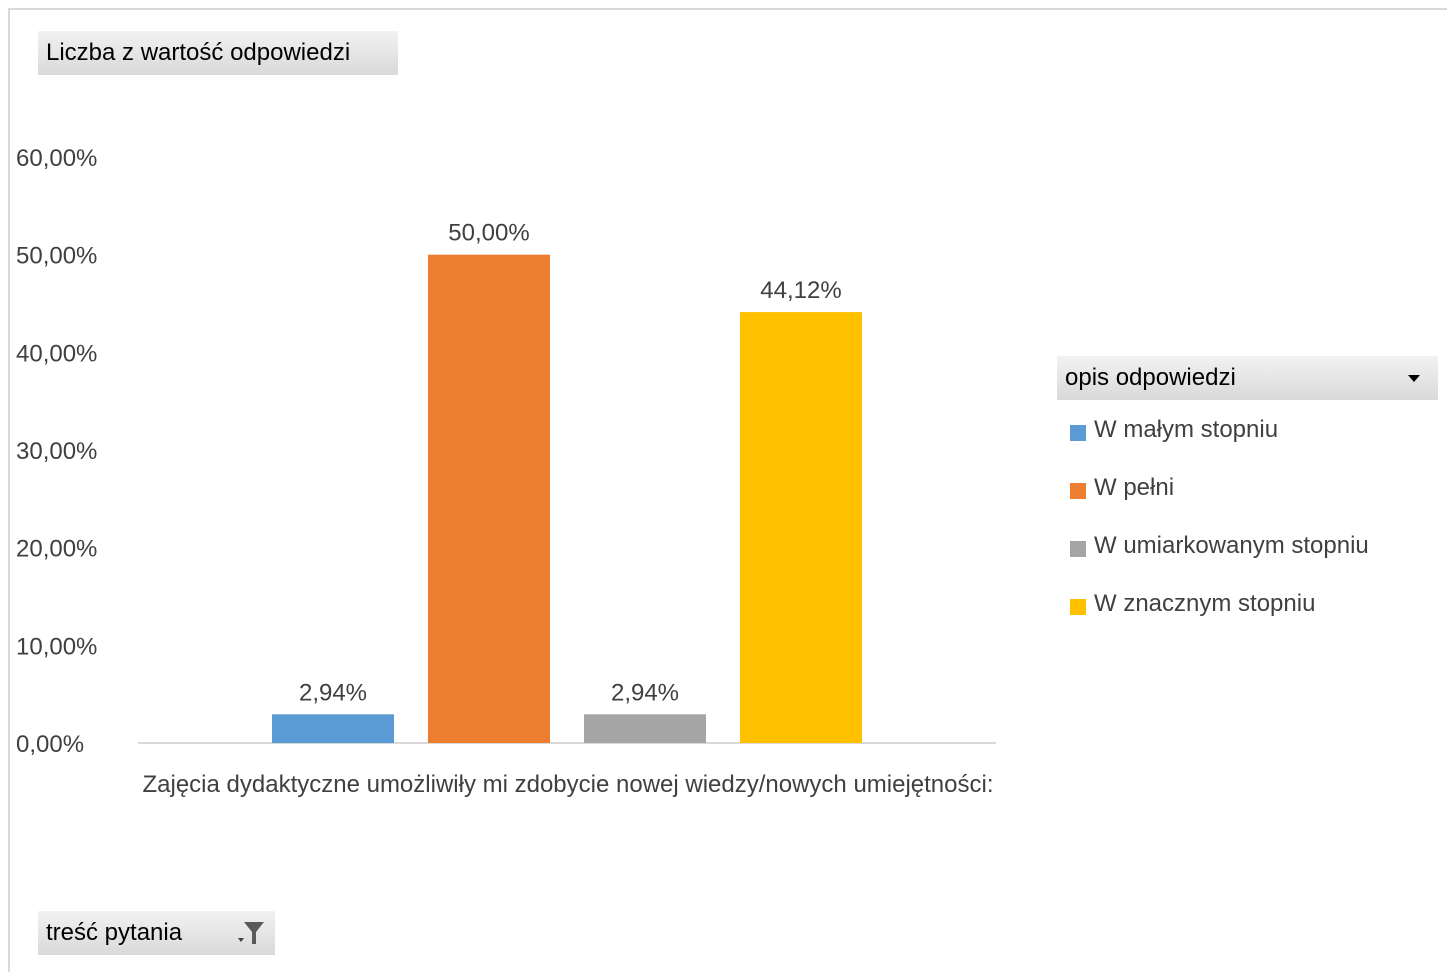 This screenshot has width=1447, height=972. What do you see at coordinates (1134, 487) in the screenshot?
I see `legend-label: W pełni` at bounding box center [1134, 487].